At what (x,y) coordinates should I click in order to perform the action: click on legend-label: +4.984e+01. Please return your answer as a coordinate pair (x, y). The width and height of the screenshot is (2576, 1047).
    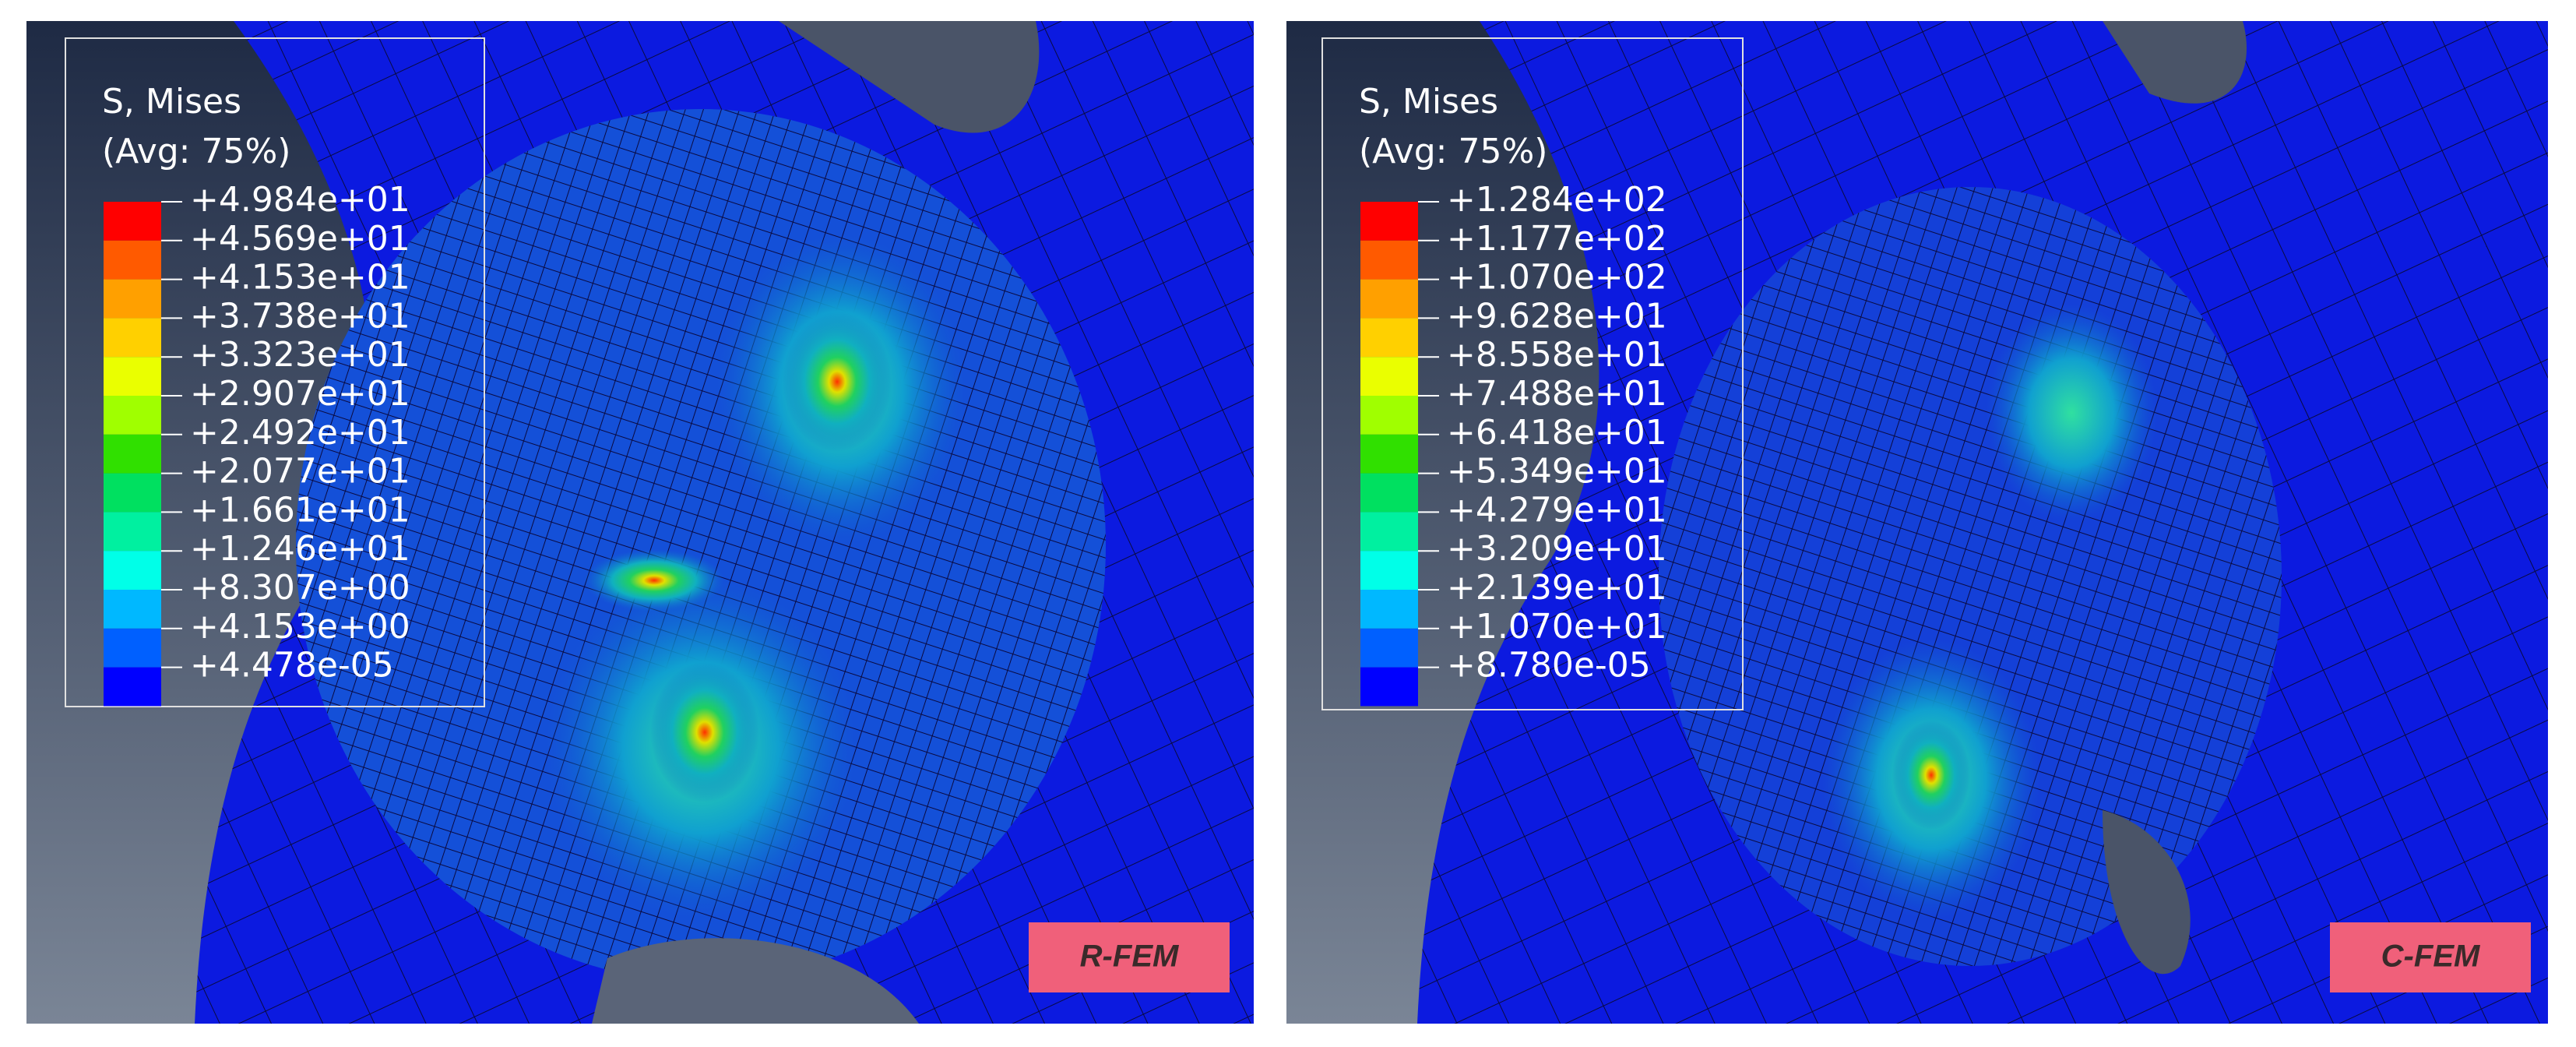
    Looking at the image, I should click on (300, 200).